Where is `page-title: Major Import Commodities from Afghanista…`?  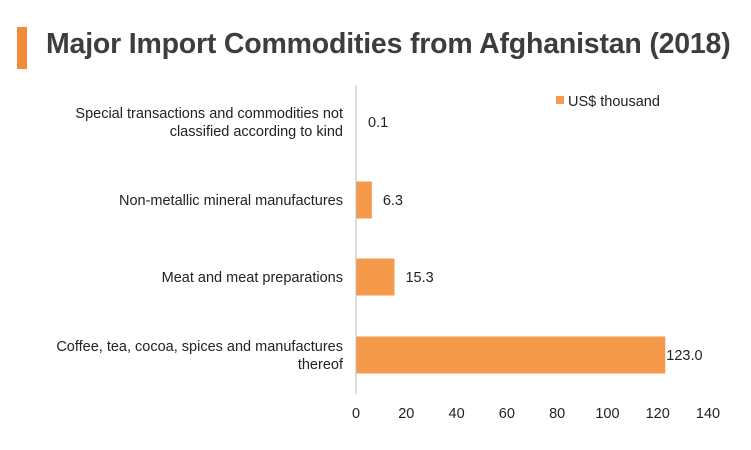 page-title: Major Import Commodities from Afghanista… is located at coordinates (388, 44).